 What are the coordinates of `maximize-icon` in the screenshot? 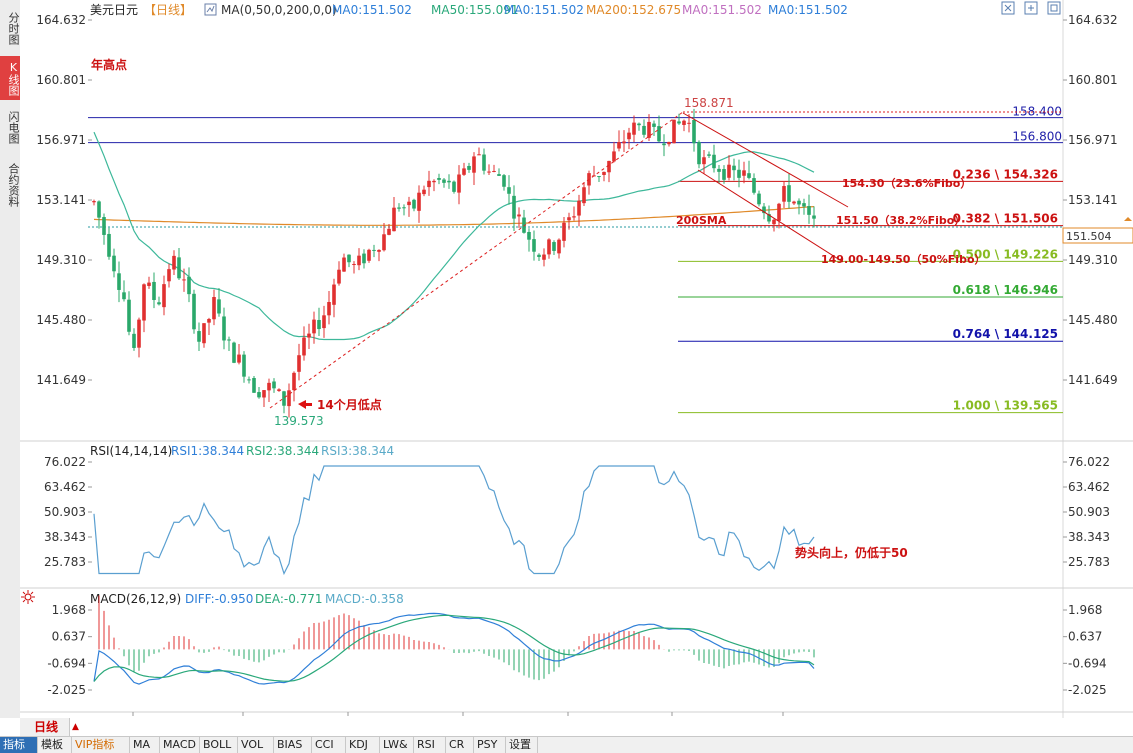 It's located at (1054, 8).